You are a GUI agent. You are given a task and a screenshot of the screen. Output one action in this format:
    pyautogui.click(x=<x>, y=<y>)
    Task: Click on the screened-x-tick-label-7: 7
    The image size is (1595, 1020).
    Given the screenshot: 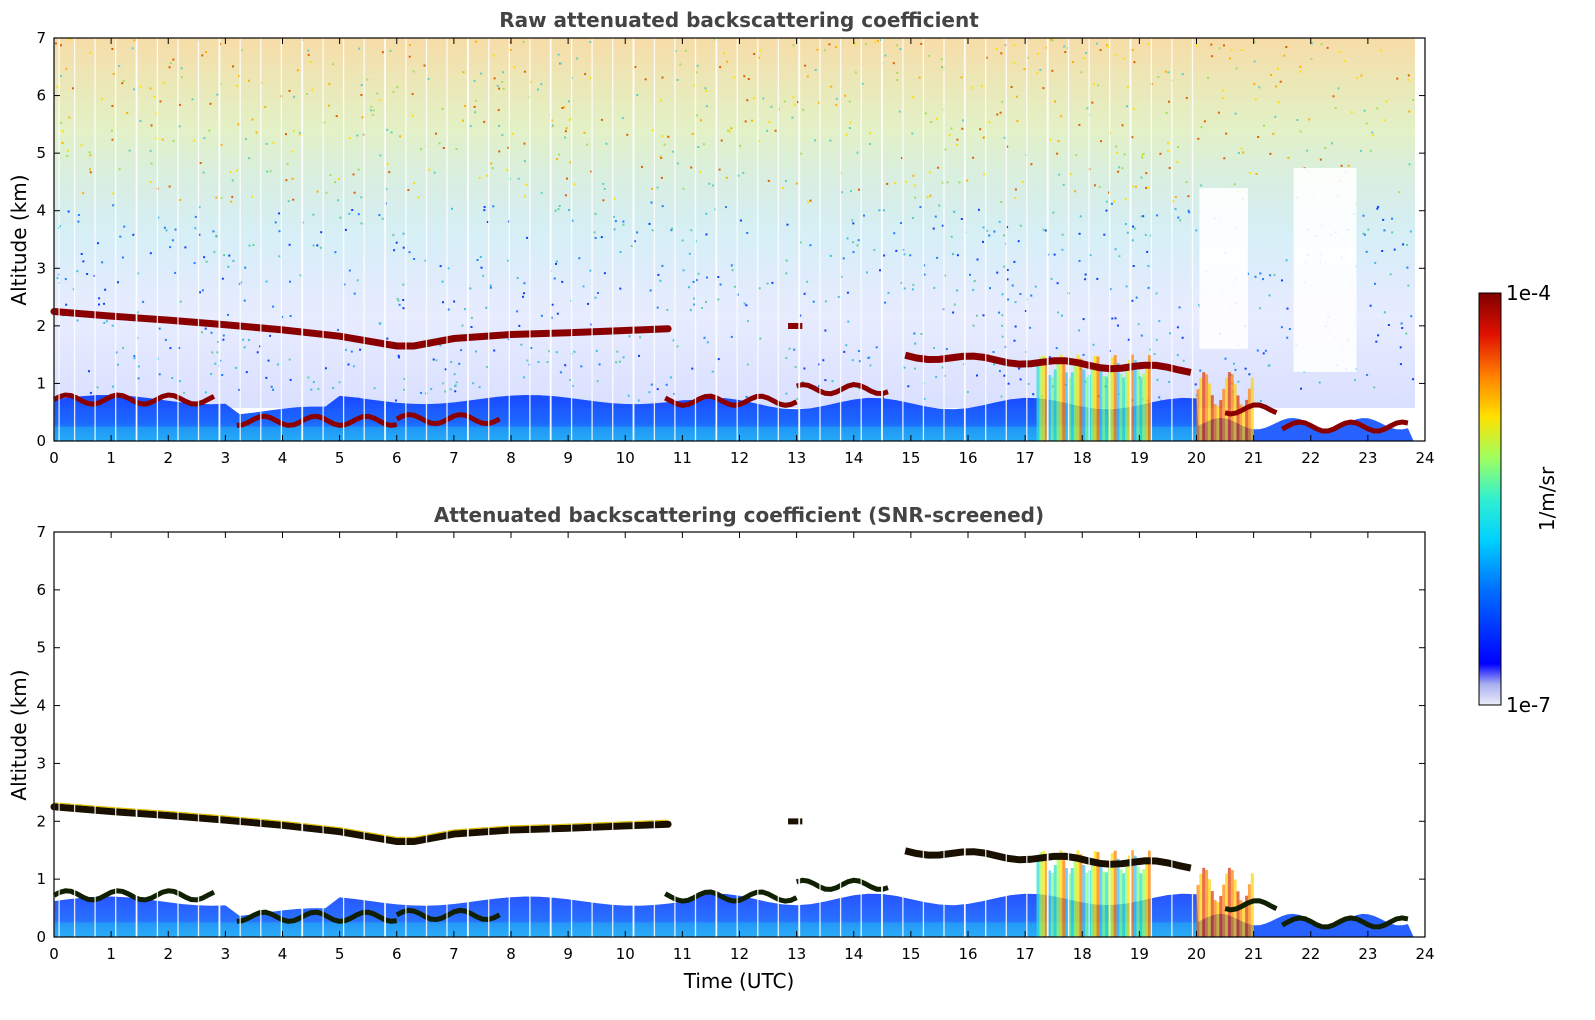 What is the action you would take?
    pyautogui.click(x=454, y=954)
    